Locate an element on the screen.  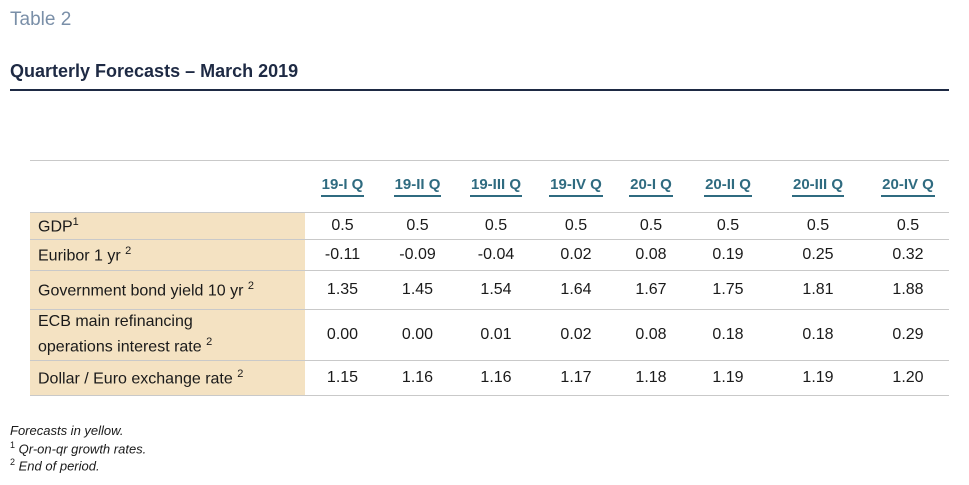
row-label: GDP1 is located at coordinates (167, 226).